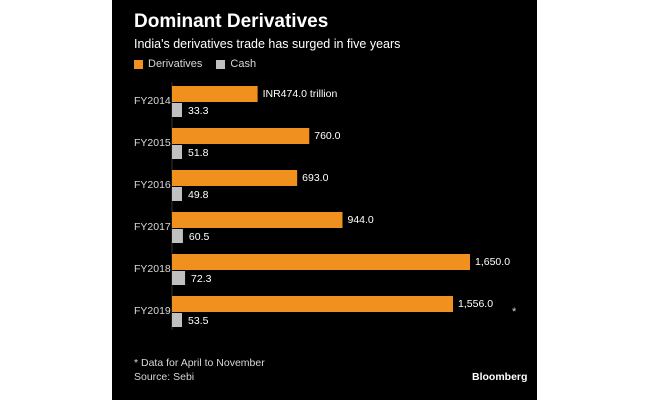  What do you see at coordinates (514, 312) in the screenshot?
I see `annotation-asterisk: *` at bounding box center [514, 312].